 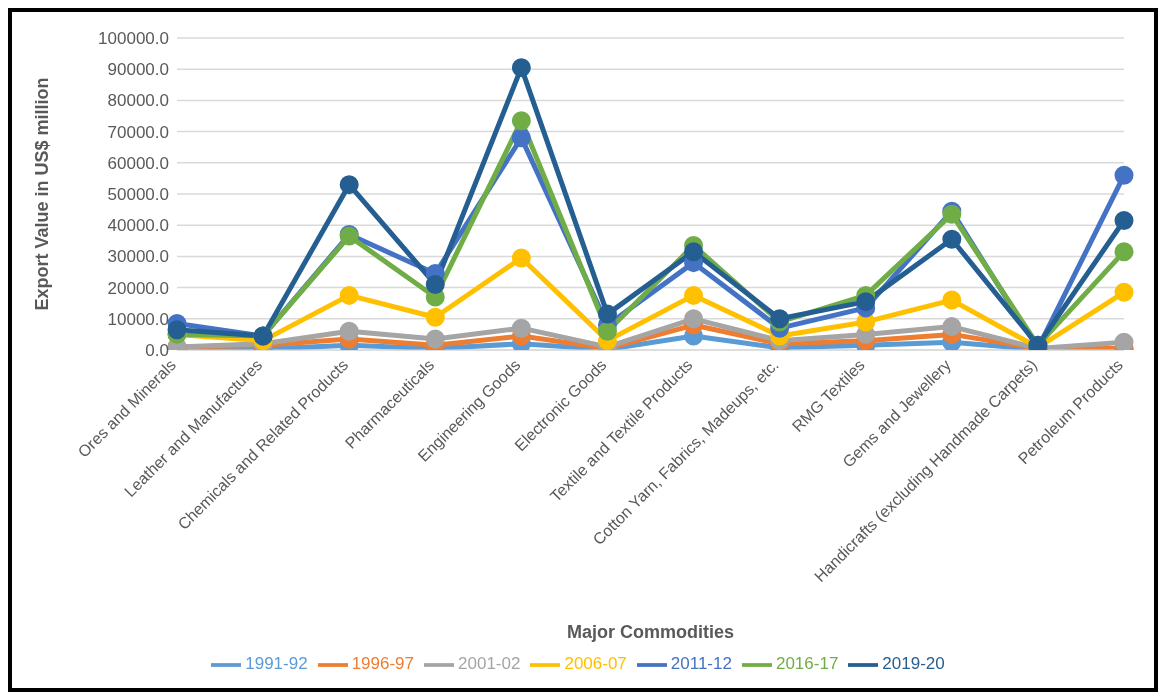 What do you see at coordinates (595, 664) in the screenshot?
I see `legend-label: 2006-07` at bounding box center [595, 664].